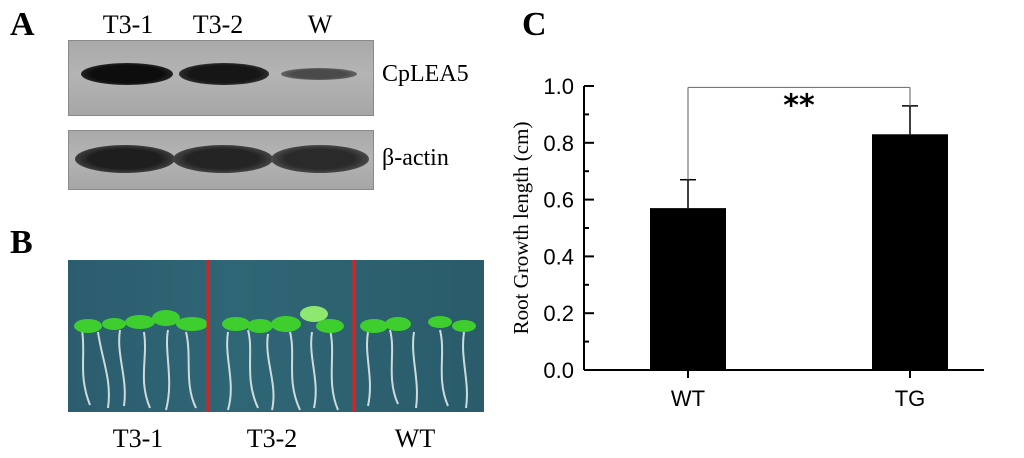  What do you see at coordinates (22, 24) in the screenshot?
I see `panel-a-letter: A` at bounding box center [22, 24].